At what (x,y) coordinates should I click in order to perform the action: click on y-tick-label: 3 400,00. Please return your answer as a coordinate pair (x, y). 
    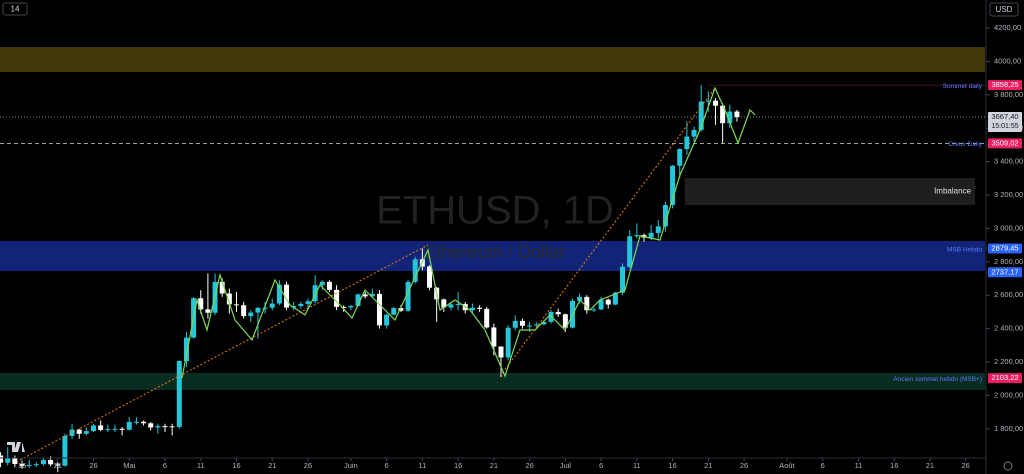
    Looking at the image, I should click on (1008, 161).